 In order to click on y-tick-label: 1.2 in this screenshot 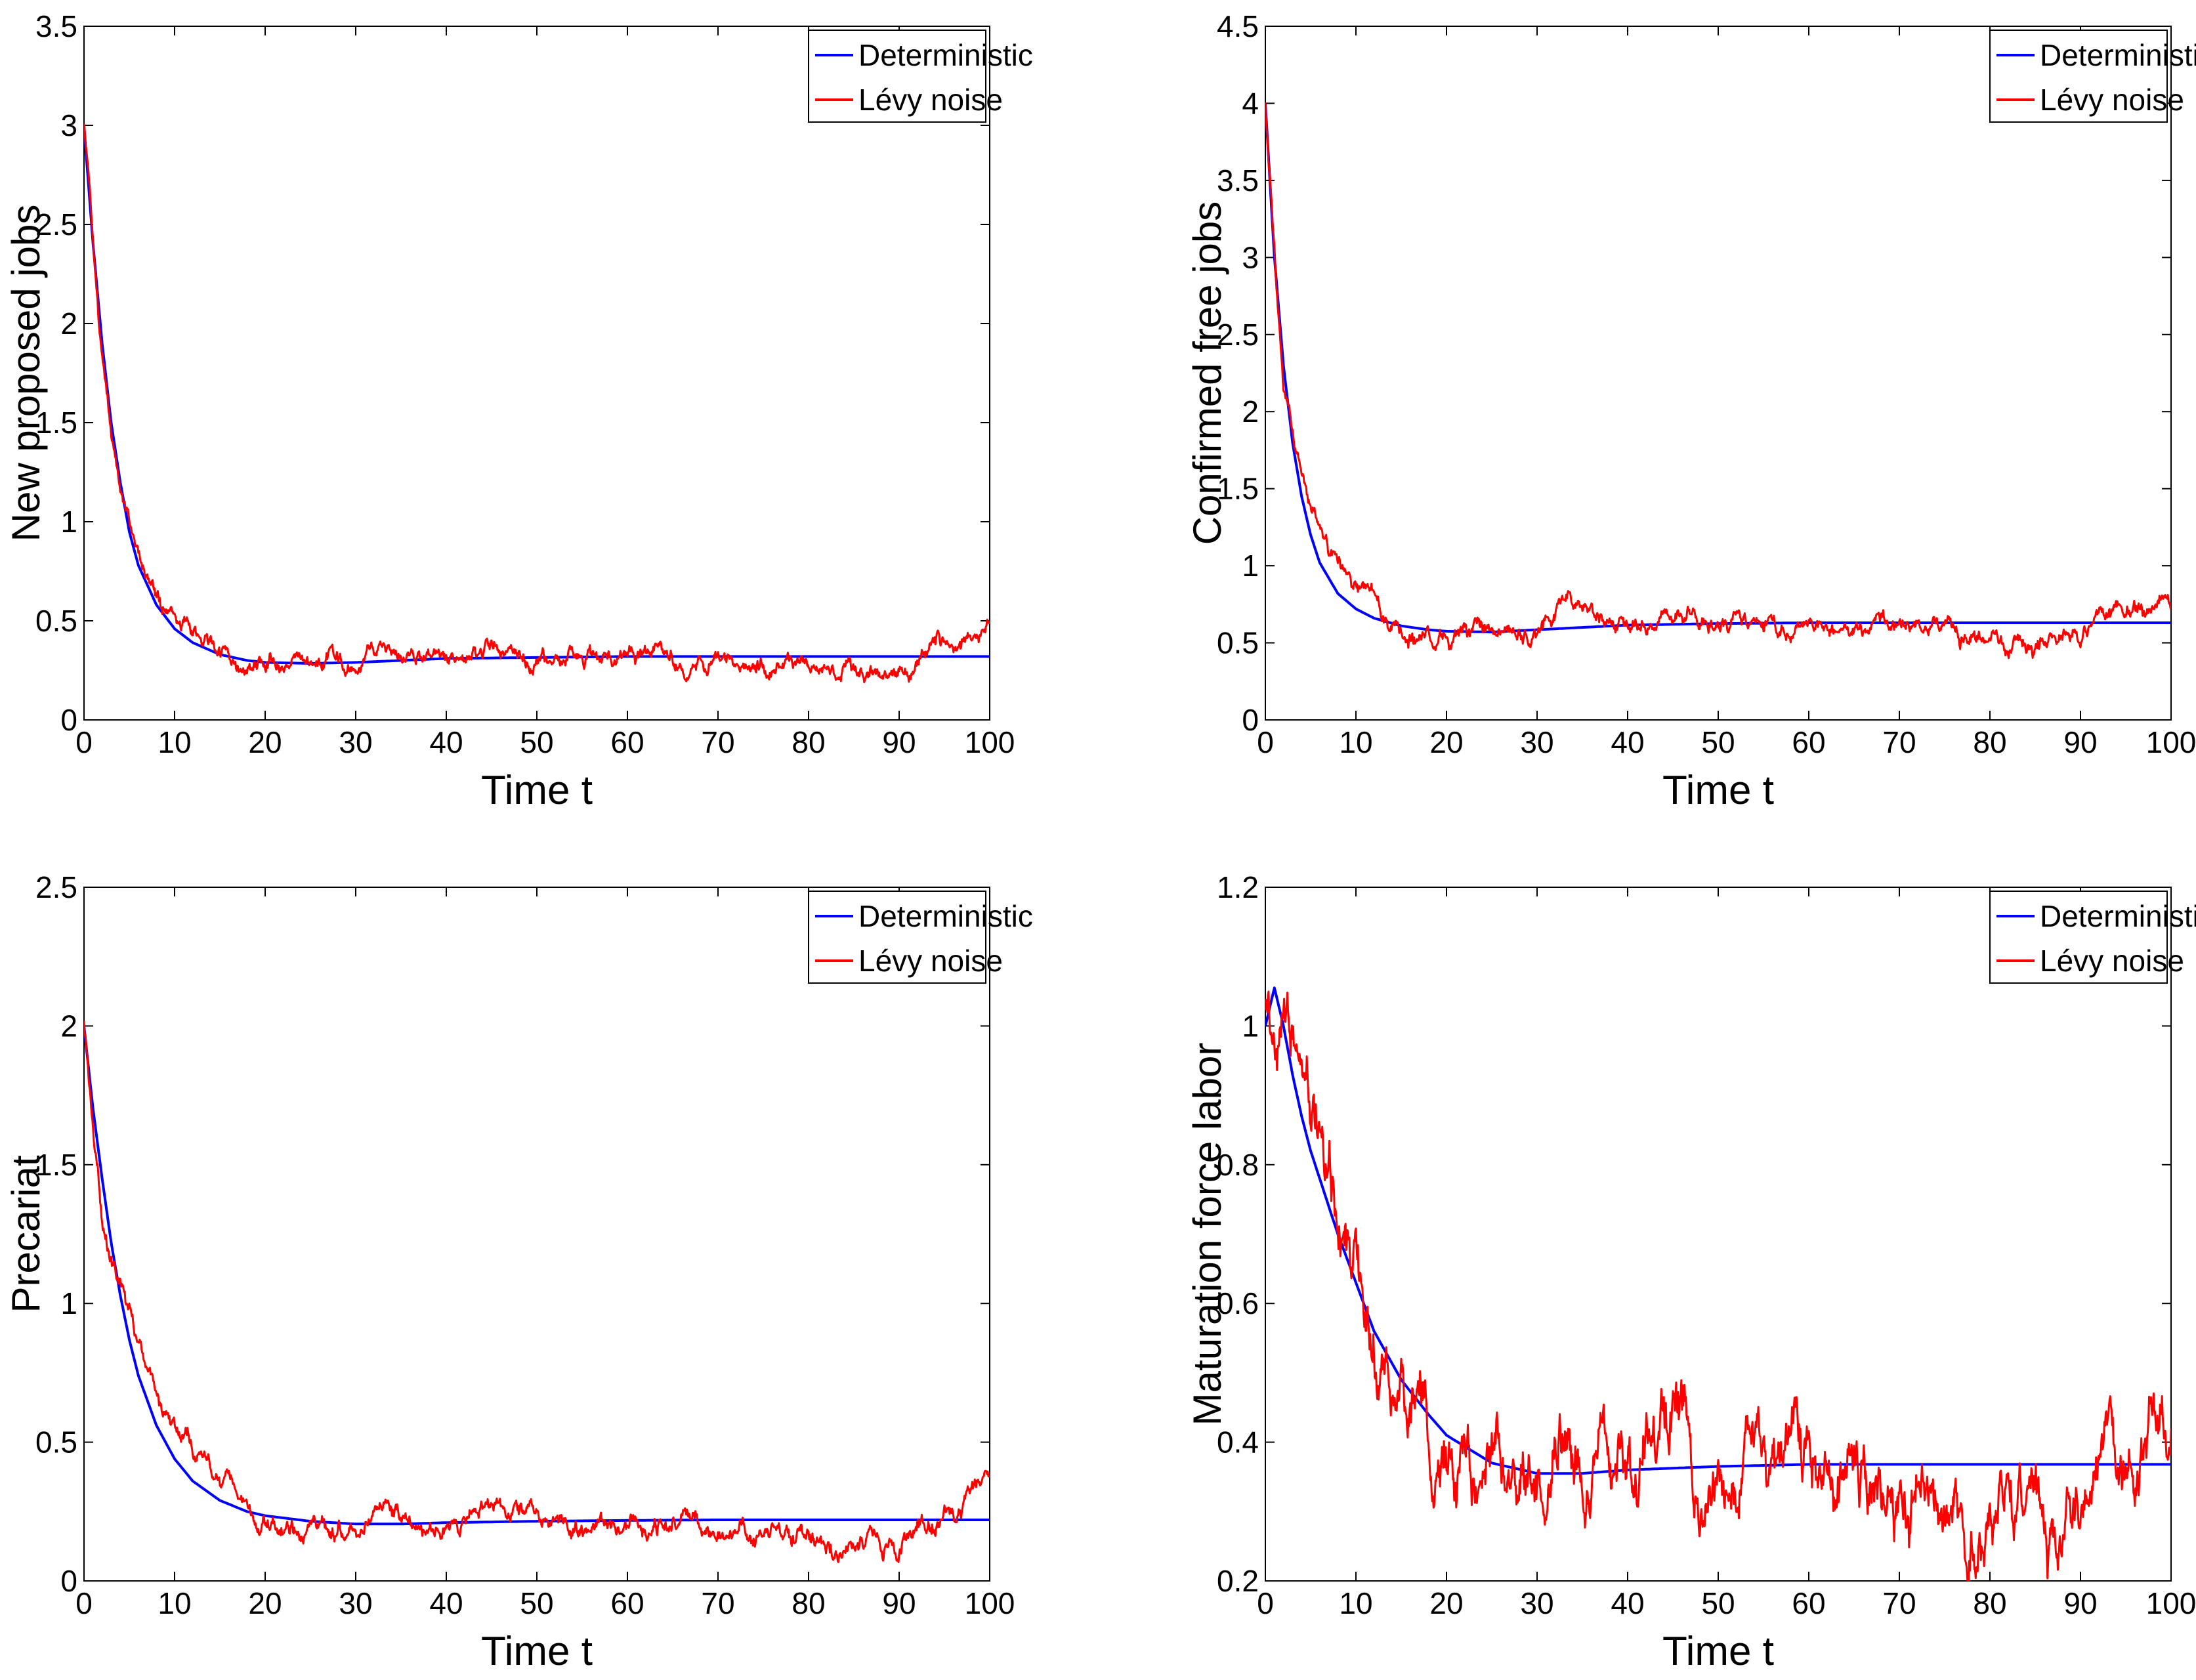, I will do `click(1238, 887)`.